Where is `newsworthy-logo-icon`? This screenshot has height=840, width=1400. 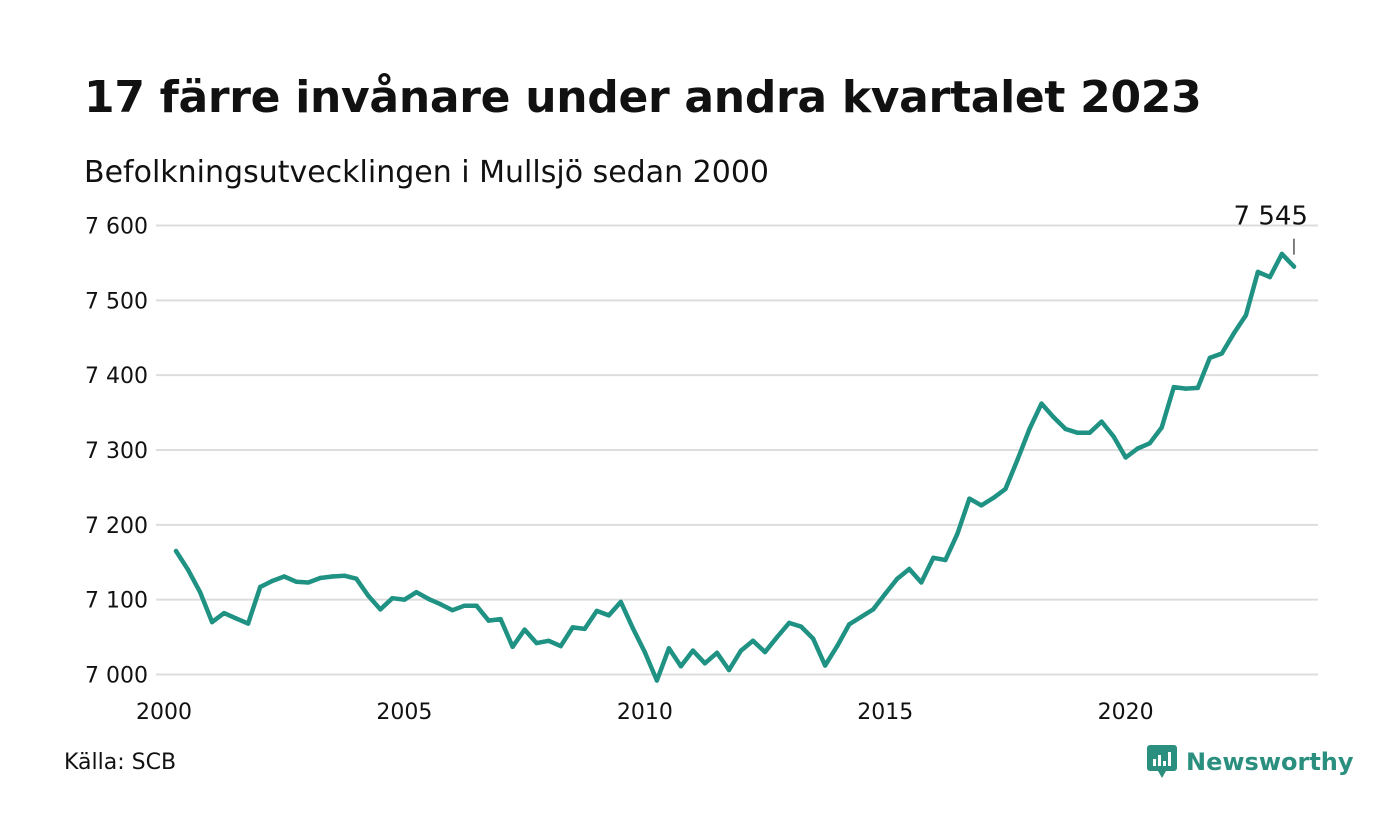 newsworthy-logo-icon is located at coordinates (1162, 761).